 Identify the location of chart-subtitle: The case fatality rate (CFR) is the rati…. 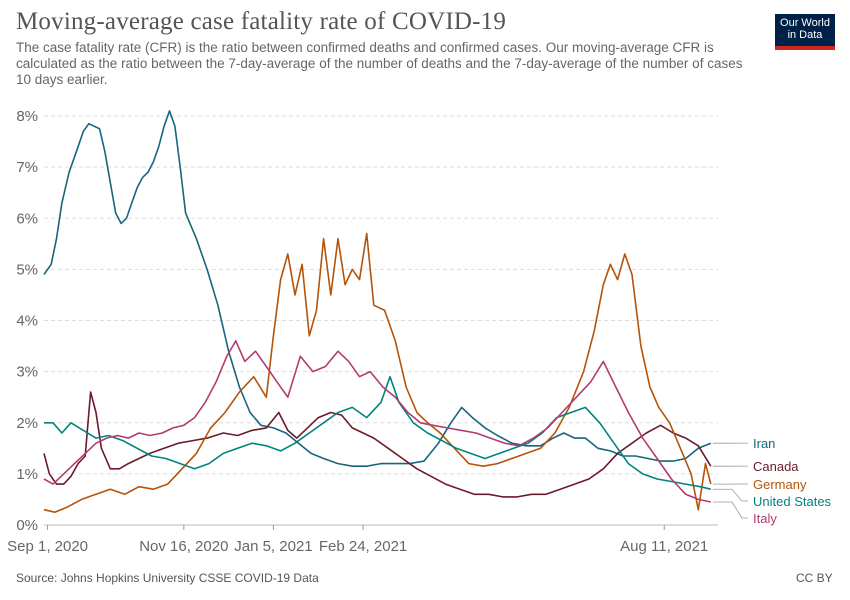
(379, 63).